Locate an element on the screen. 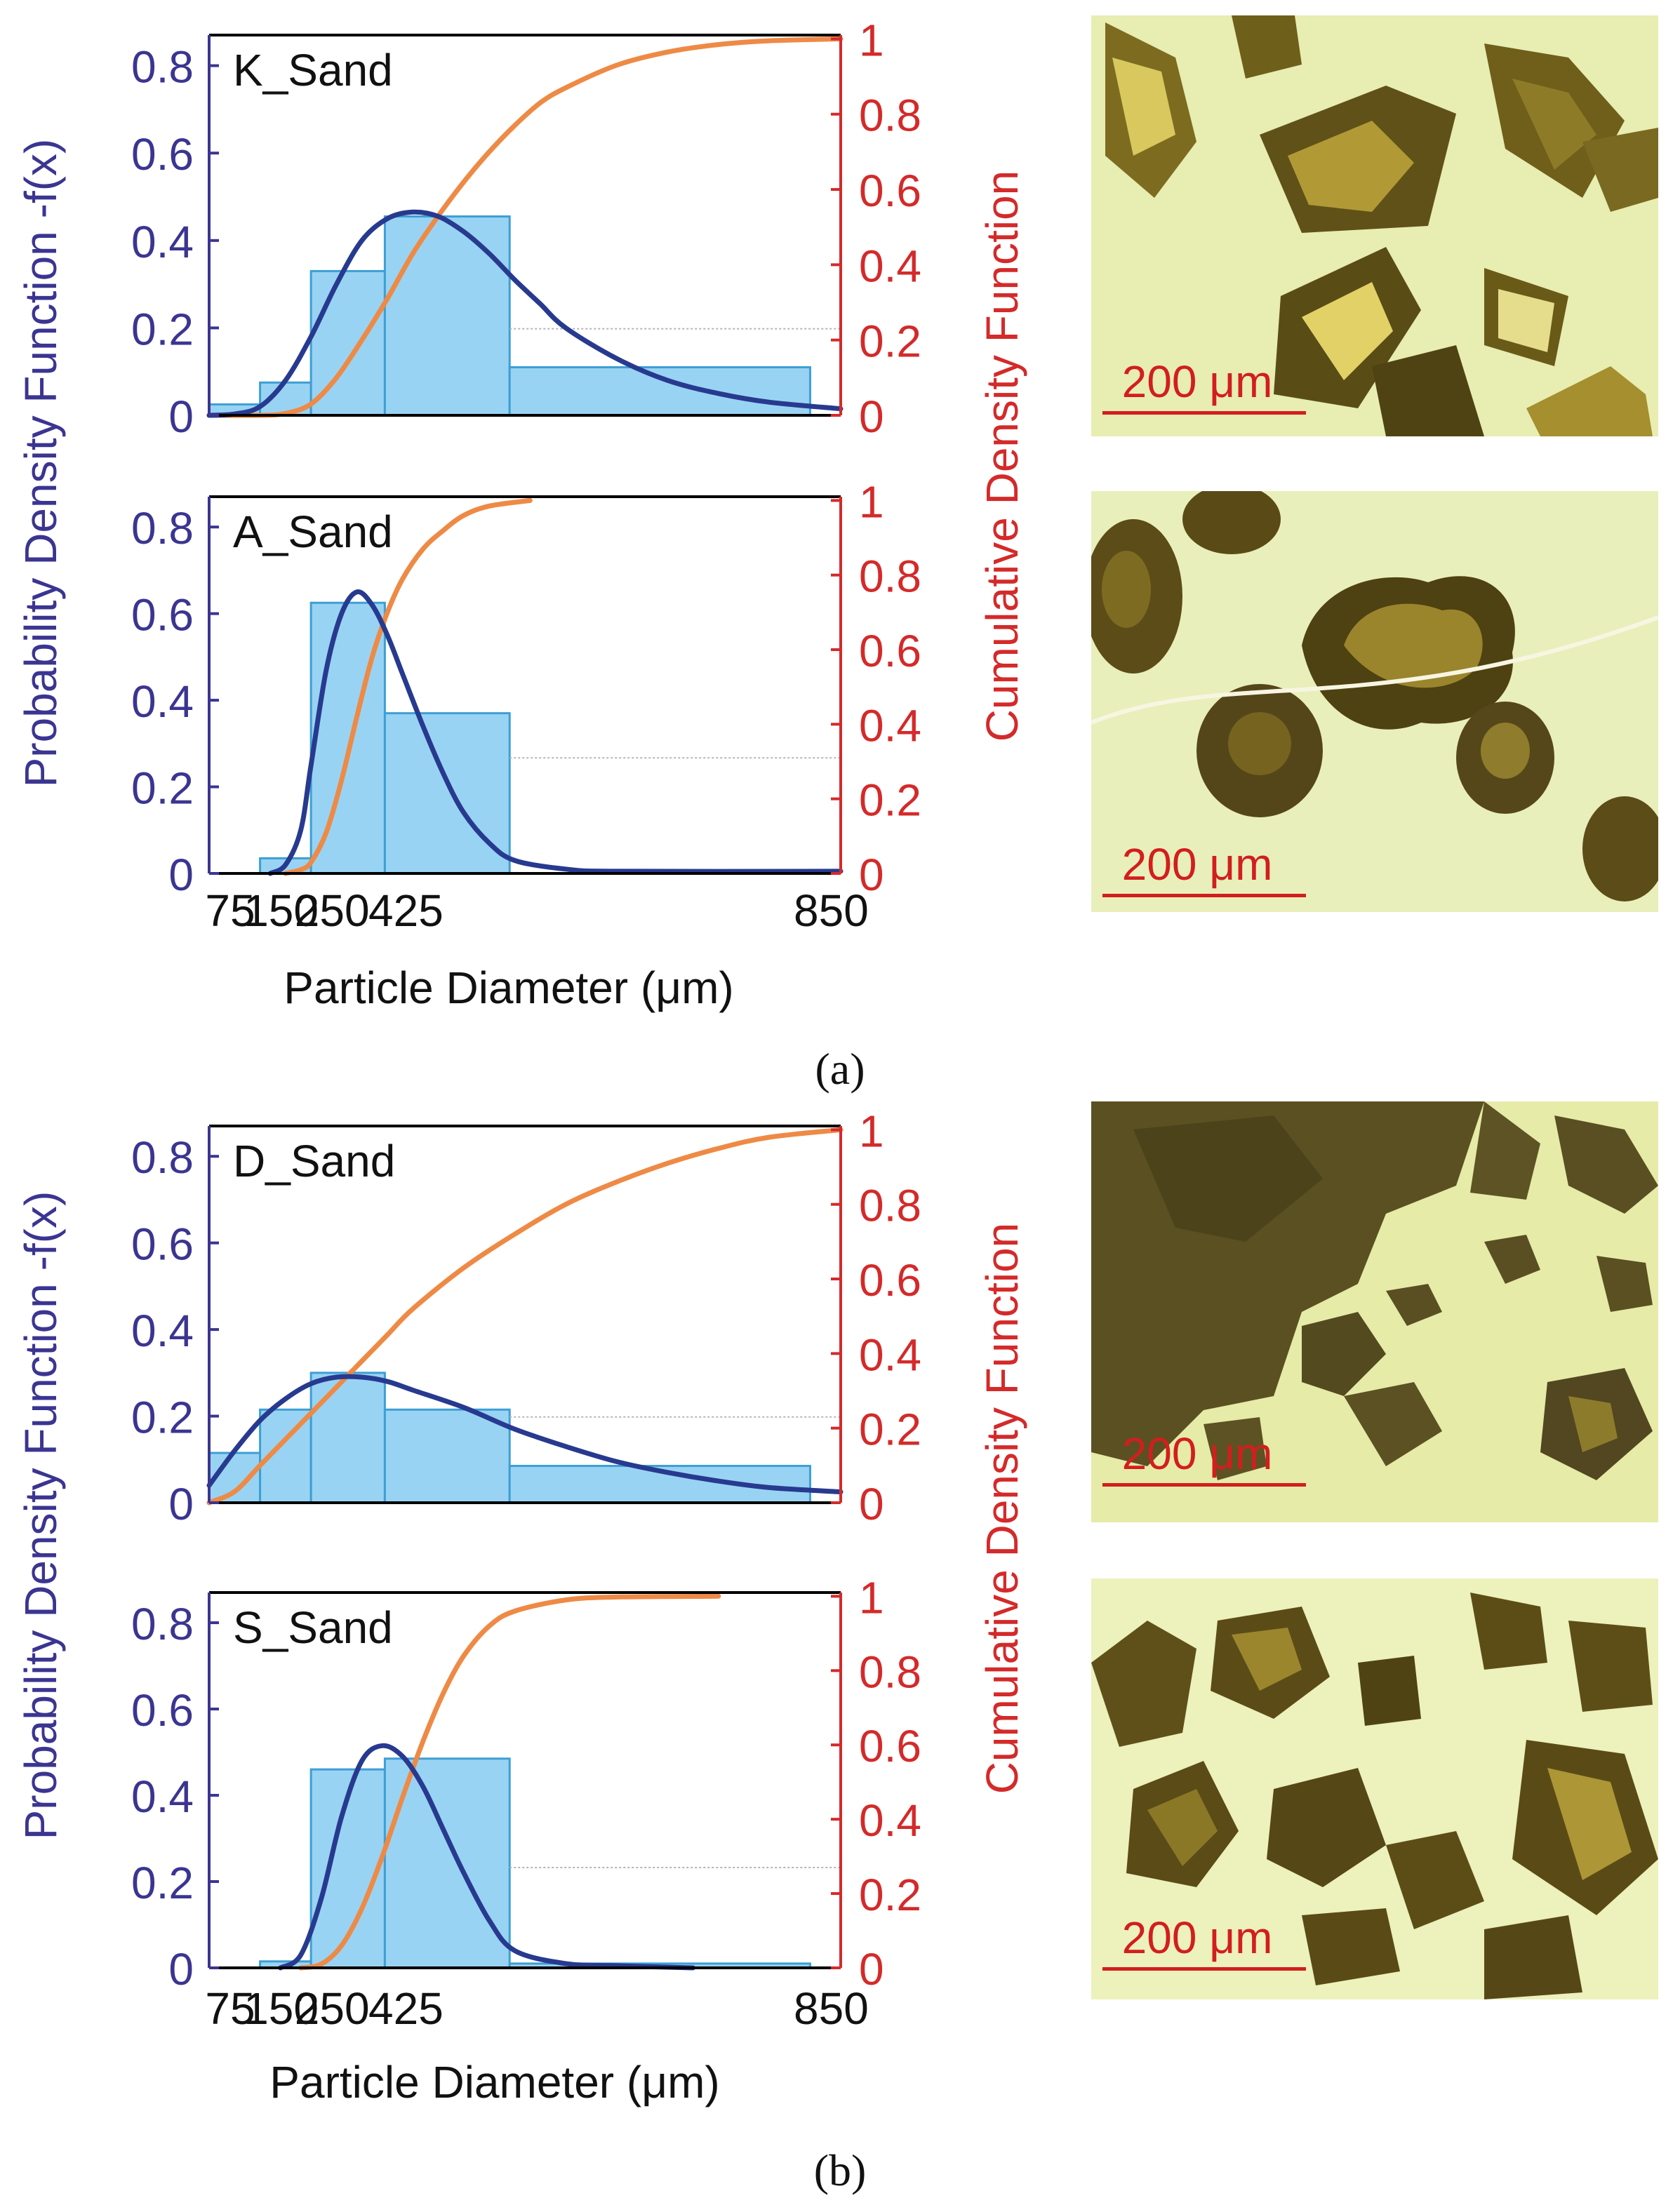 Image resolution: width=1680 pixels, height=2212 pixels. part-label-b: (b) is located at coordinates (840, 2170).